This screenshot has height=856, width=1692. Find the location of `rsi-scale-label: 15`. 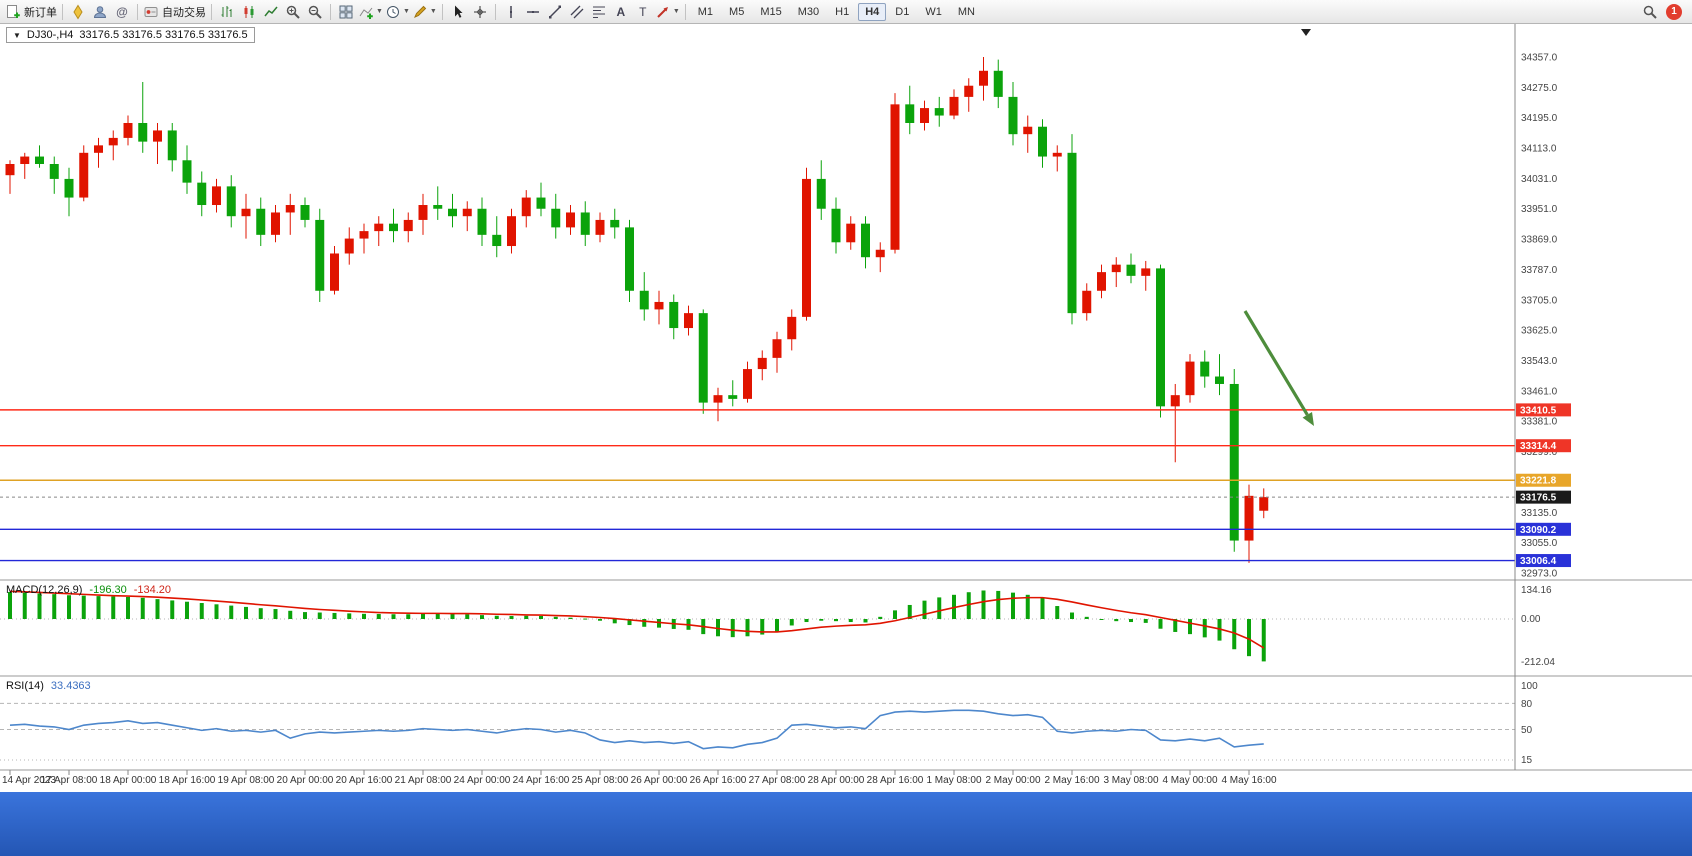

rsi-scale-label: 15 is located at coordinates (1527, 760).